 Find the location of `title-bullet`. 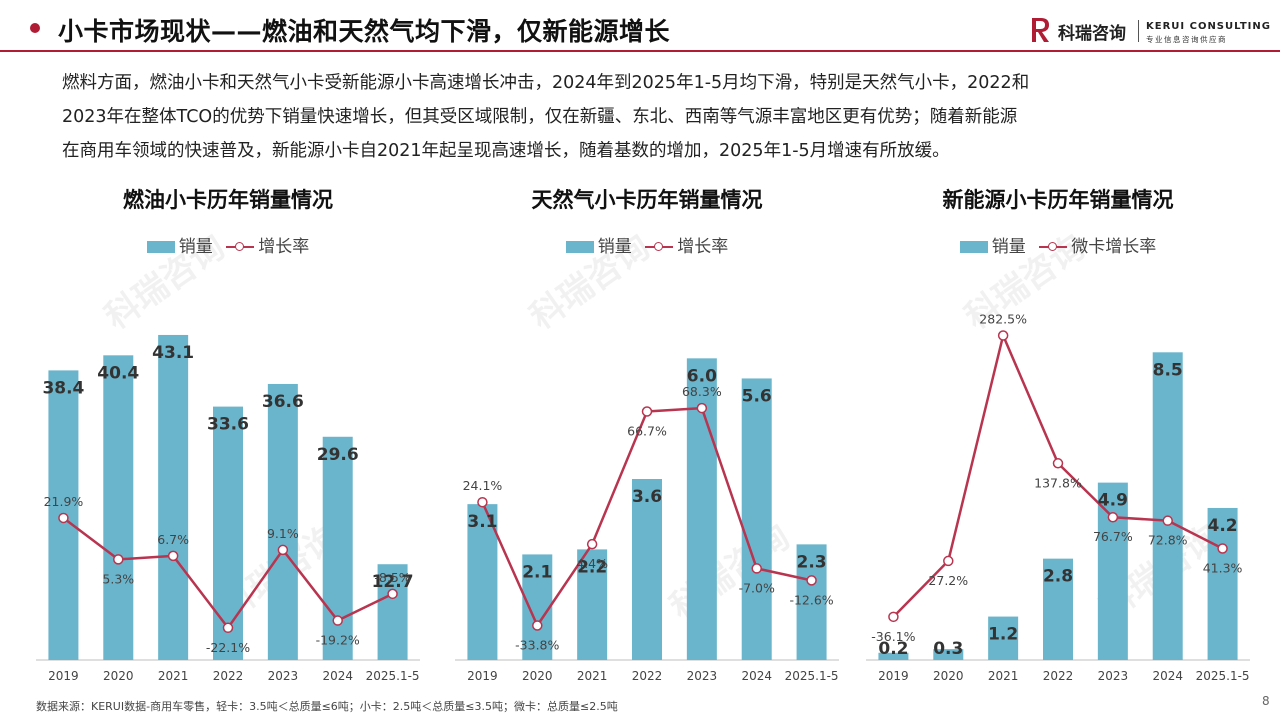

title-bullet is located at coordinates (35, 28).